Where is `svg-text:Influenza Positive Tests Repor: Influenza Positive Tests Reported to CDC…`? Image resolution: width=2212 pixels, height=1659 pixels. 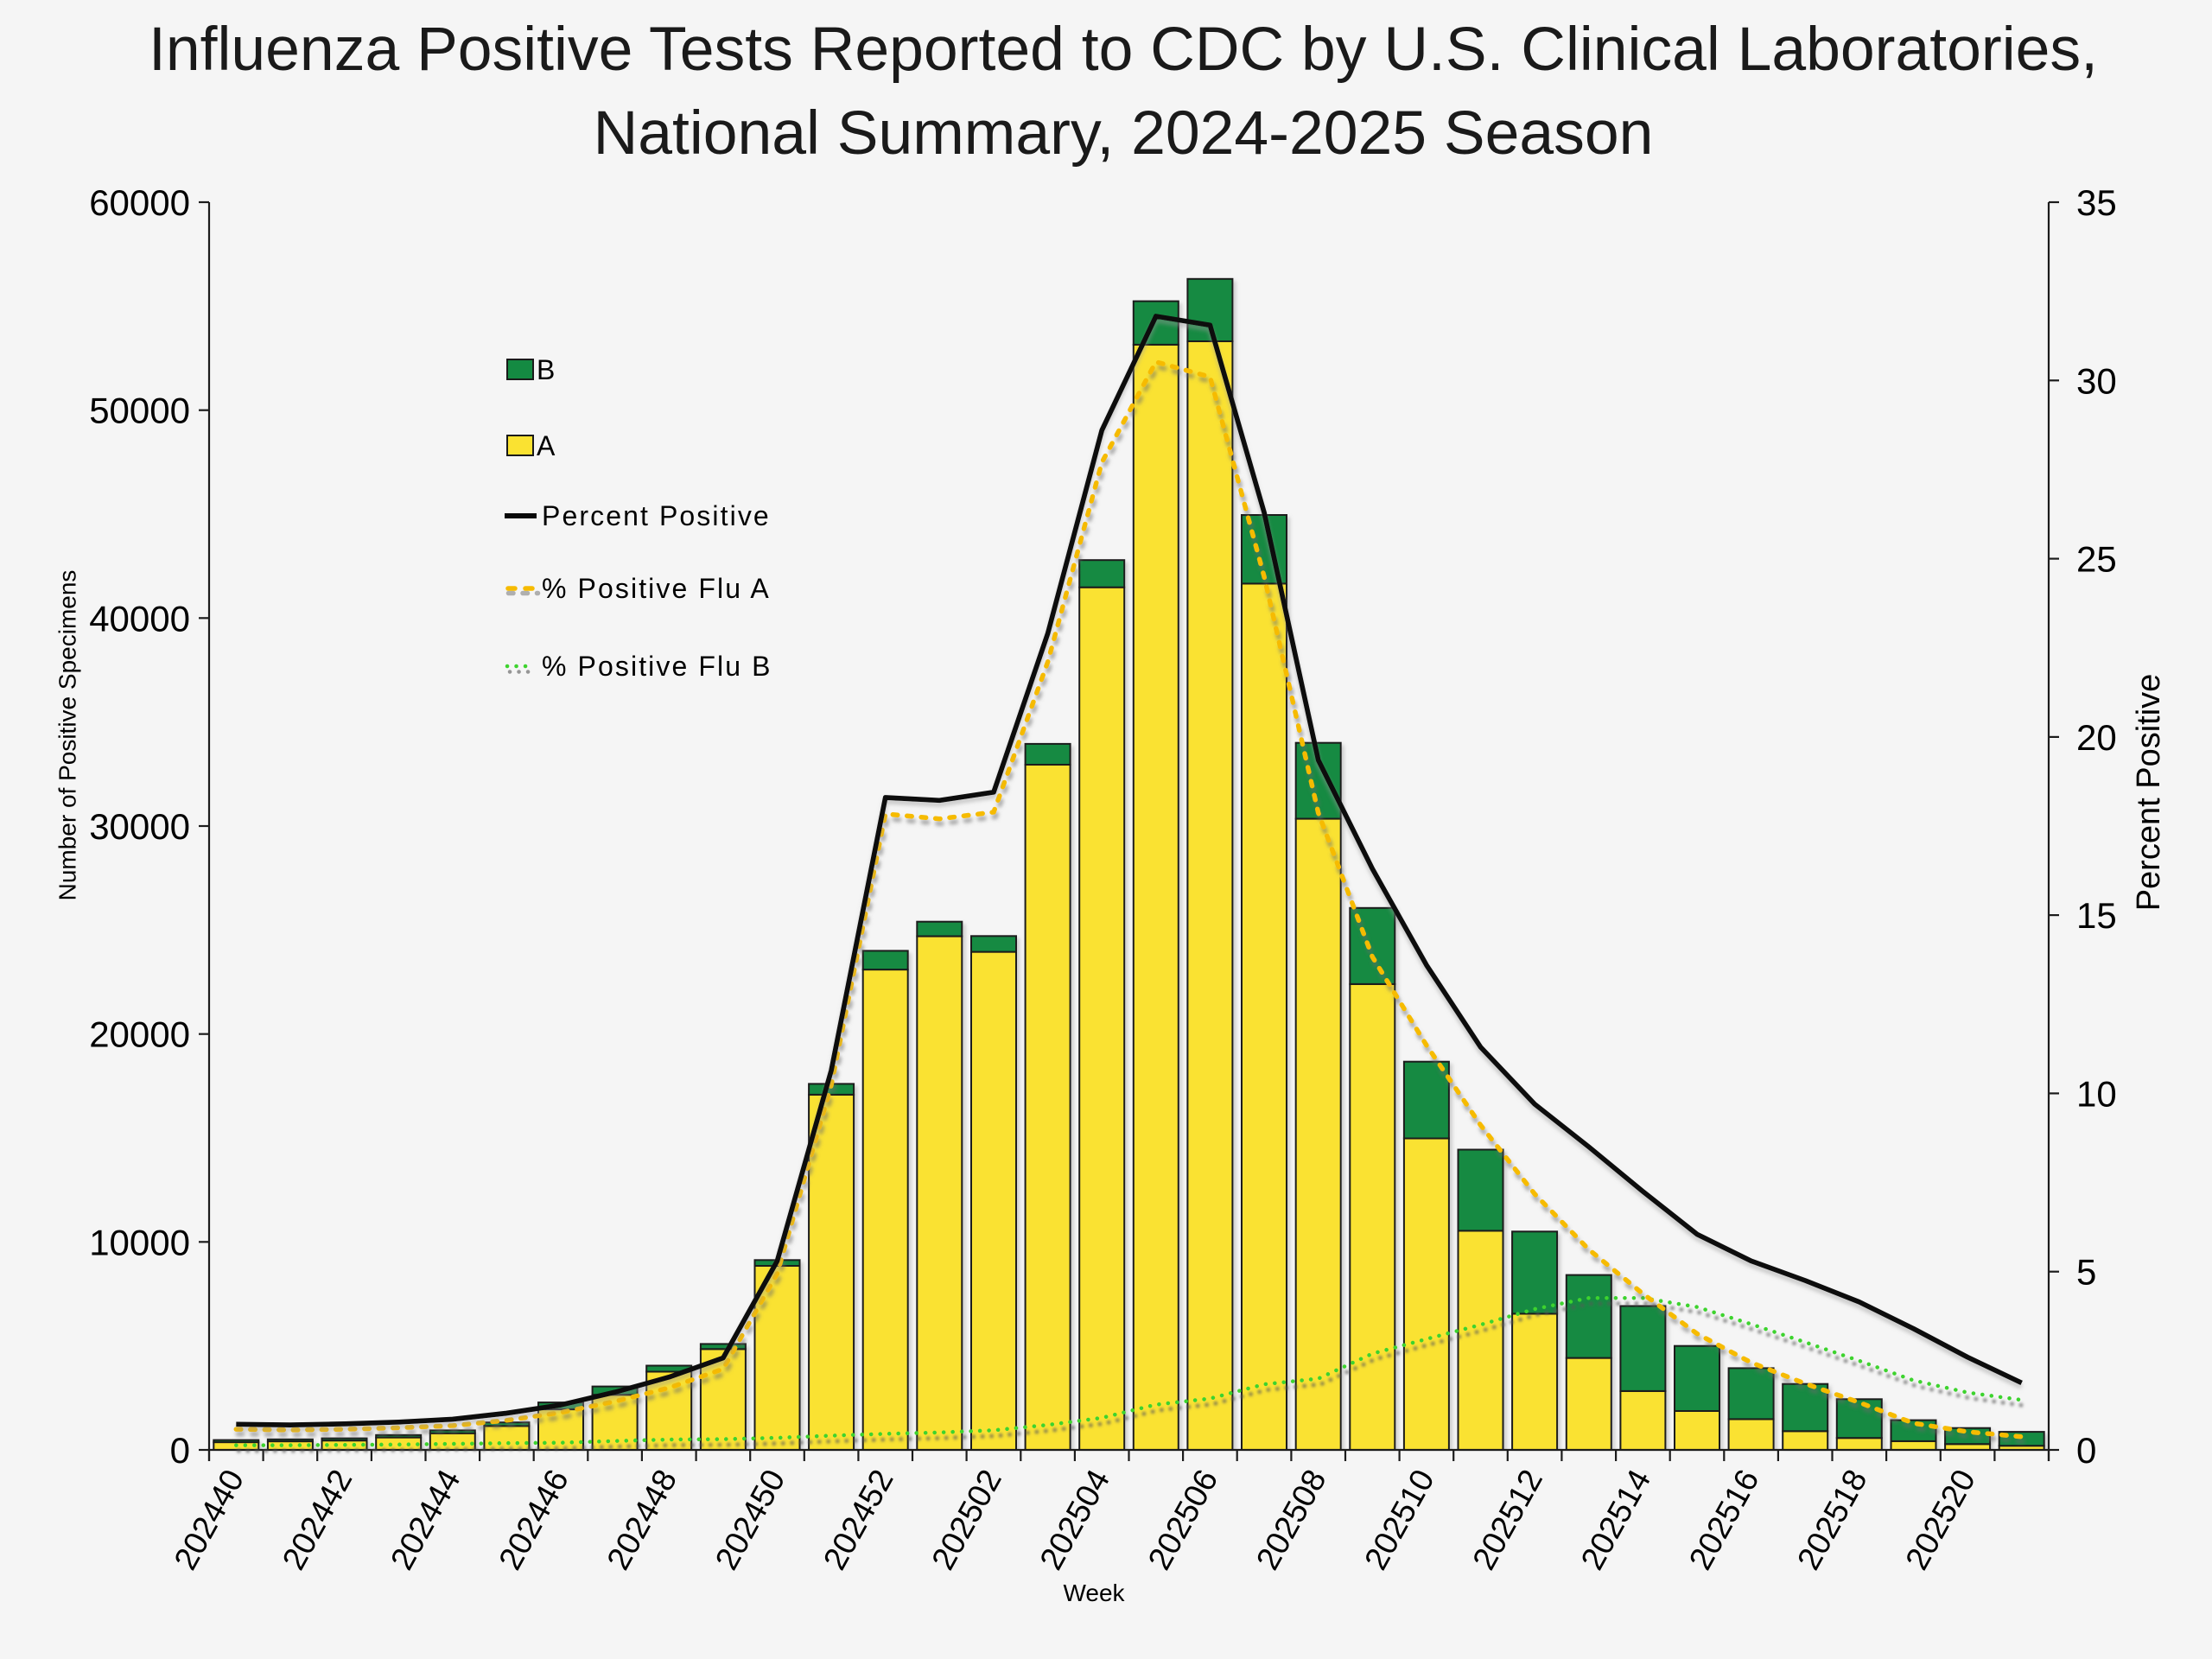
svg-text:Influenza Positive Tests Repor: Influenza Positive Tests Reported to CDC… is located at coordinates (1123, 49).